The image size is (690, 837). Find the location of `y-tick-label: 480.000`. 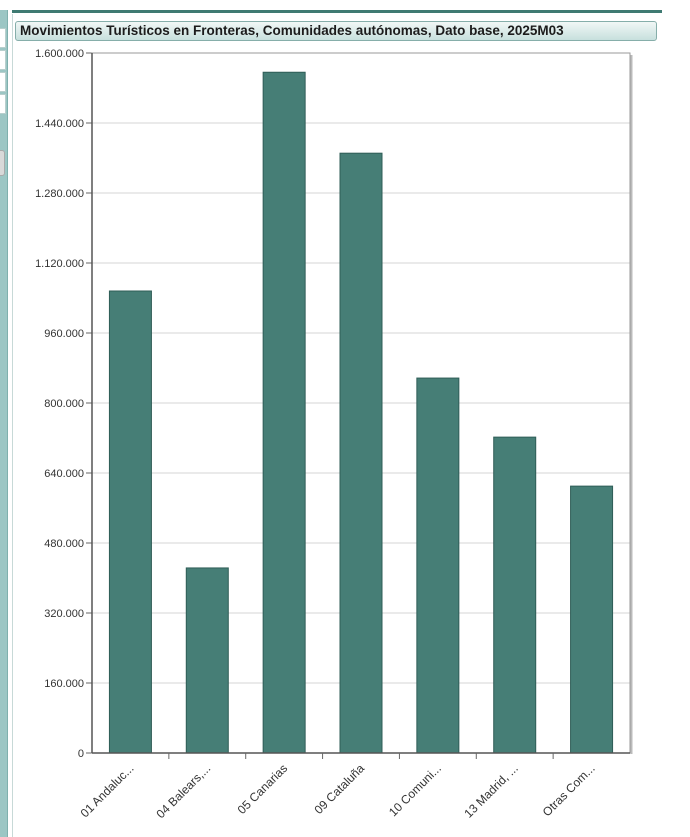

y-tick-label: 480.000 is located at coordinates (64, 544).